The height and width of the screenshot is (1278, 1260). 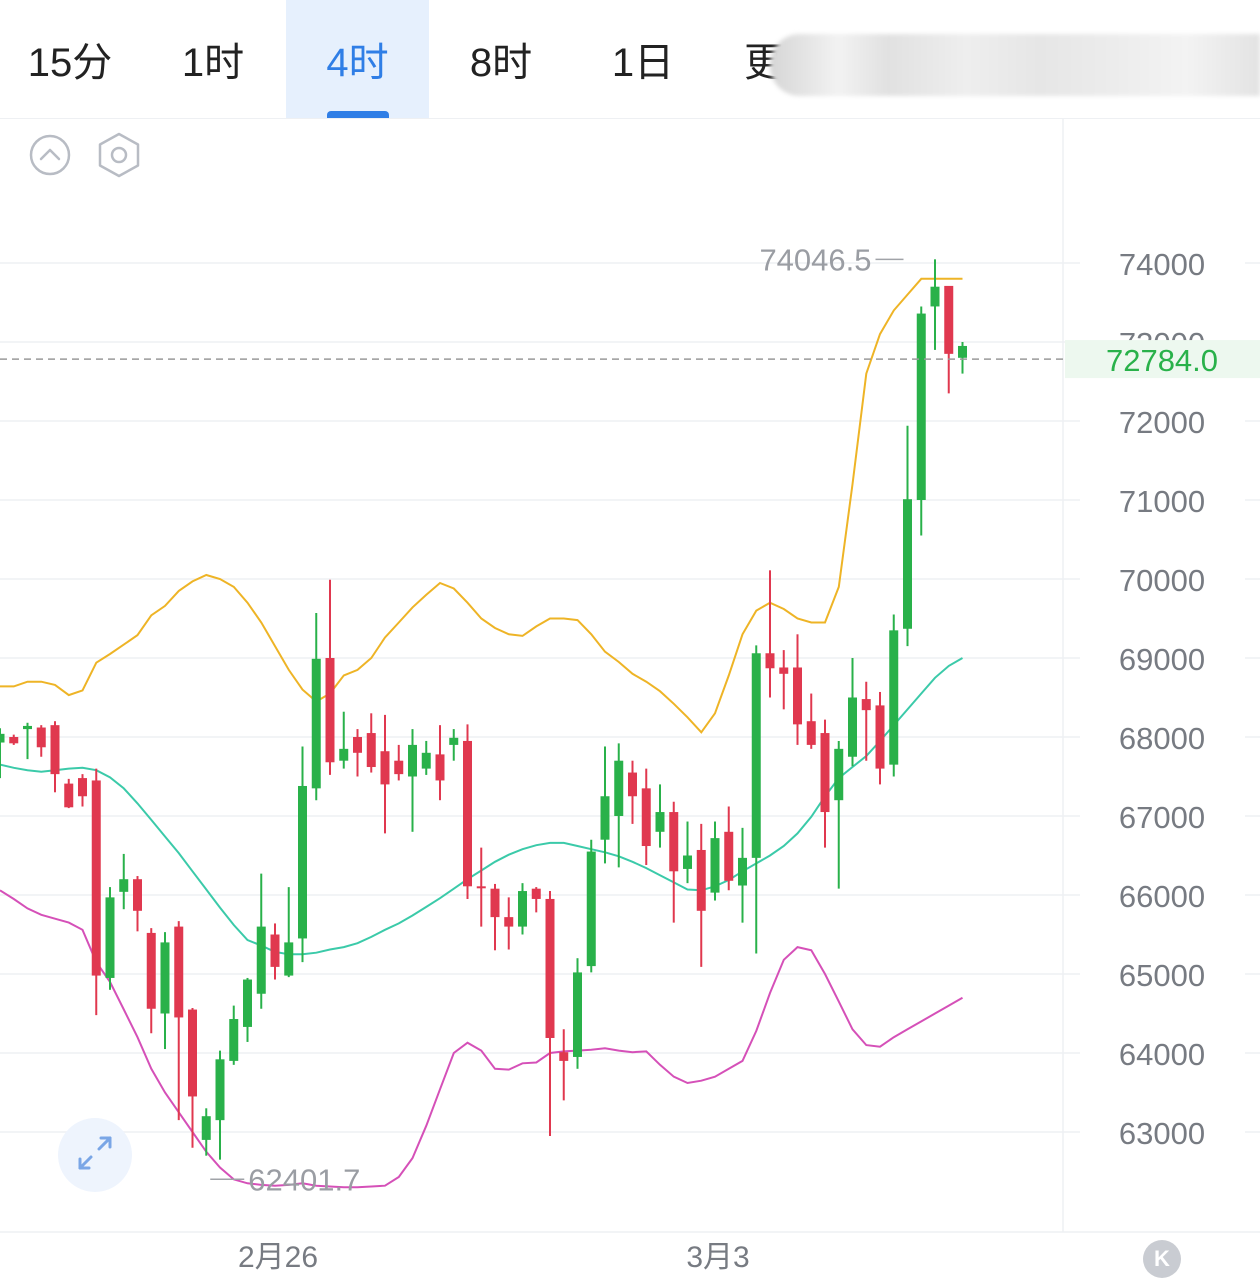 I want to click on tab-15min: 15分, so click(x=70, y=59).